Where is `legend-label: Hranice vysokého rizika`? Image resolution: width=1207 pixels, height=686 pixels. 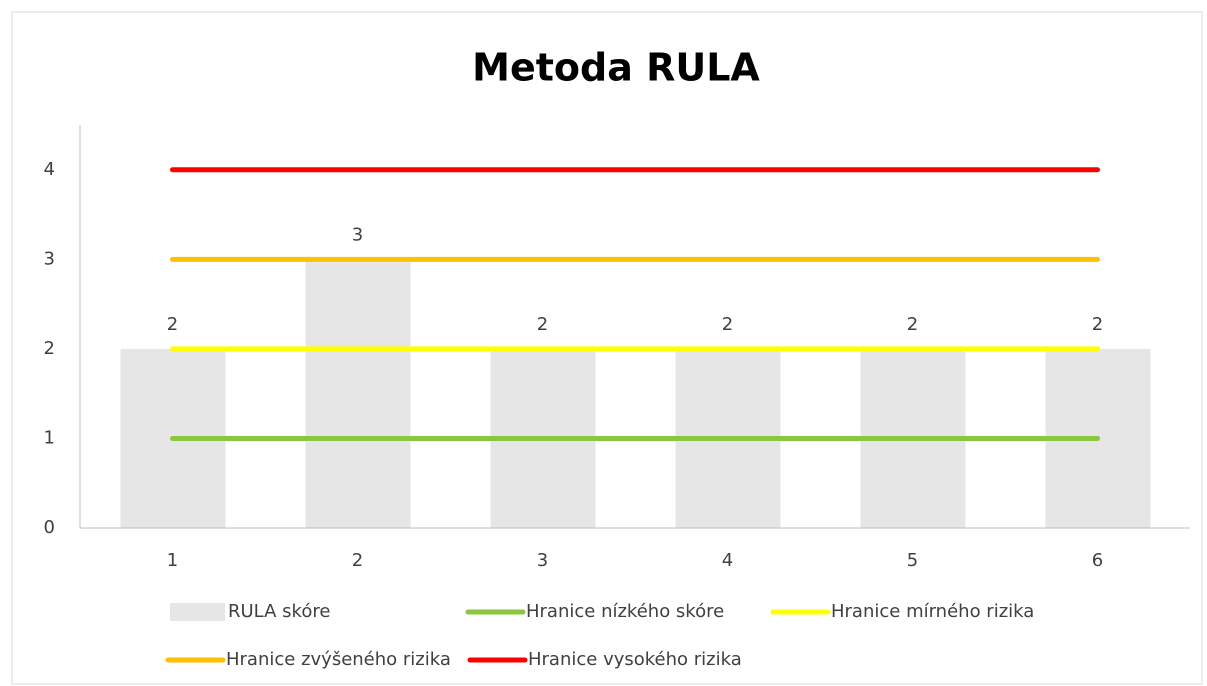
legend-label: Hranice vysokého rizika is located at coordinates (635, 659).